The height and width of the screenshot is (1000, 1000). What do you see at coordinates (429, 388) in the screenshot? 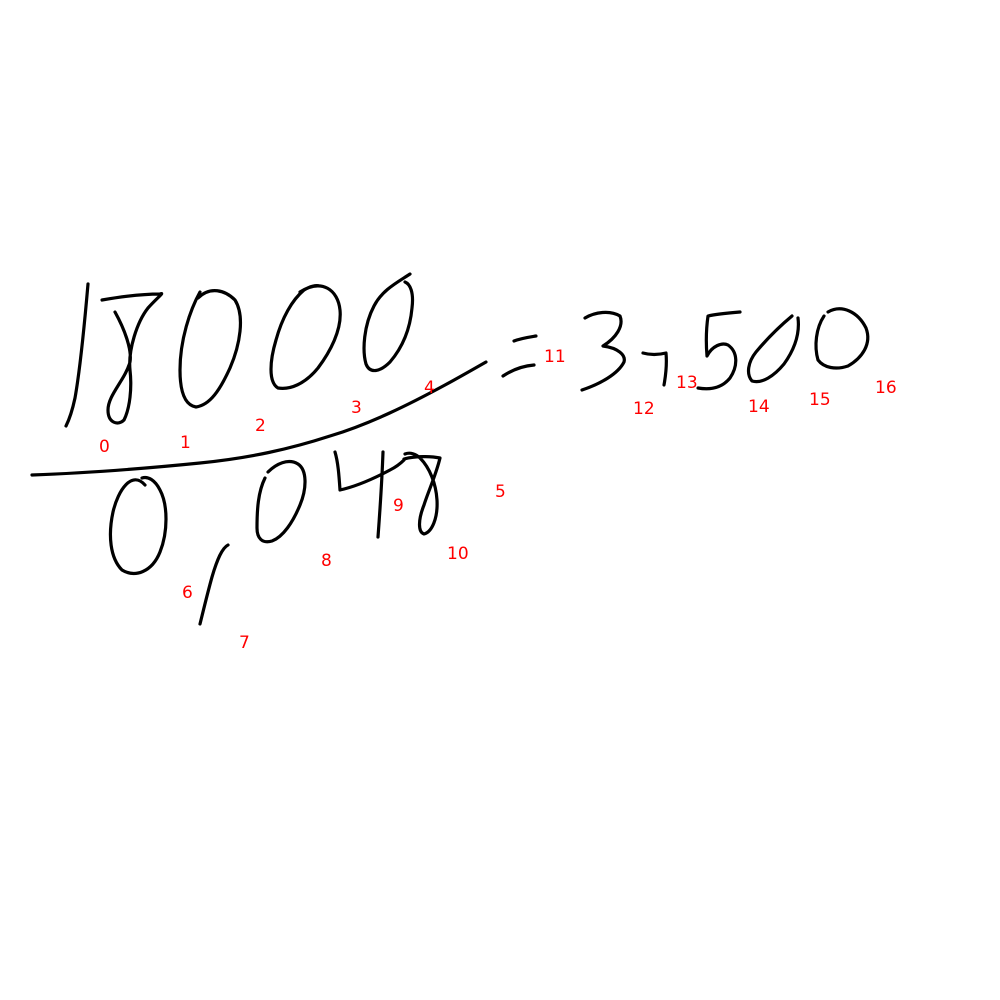
I see `stroke-label: 4` at bounding box center [429, 388].